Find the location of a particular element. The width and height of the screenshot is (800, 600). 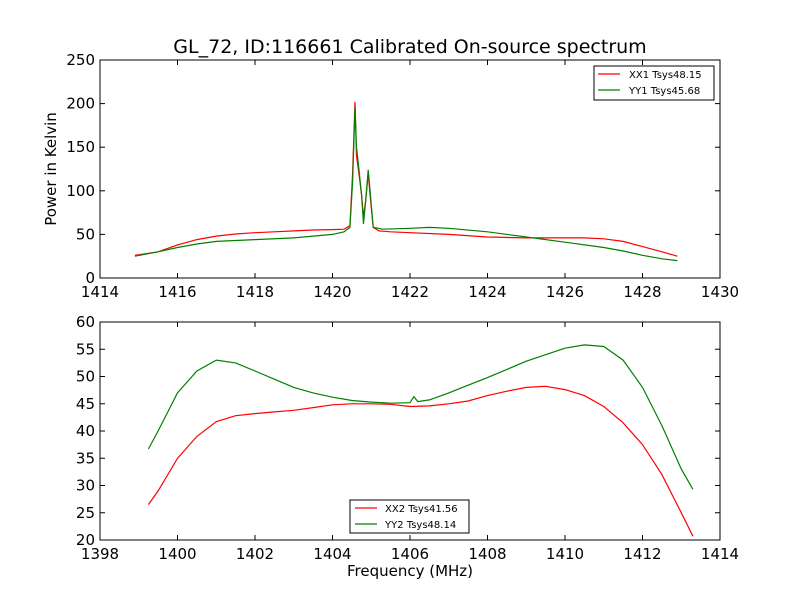

bottom-x-axis-label: Frequency (MHz) is located at coordinates (410, 571).